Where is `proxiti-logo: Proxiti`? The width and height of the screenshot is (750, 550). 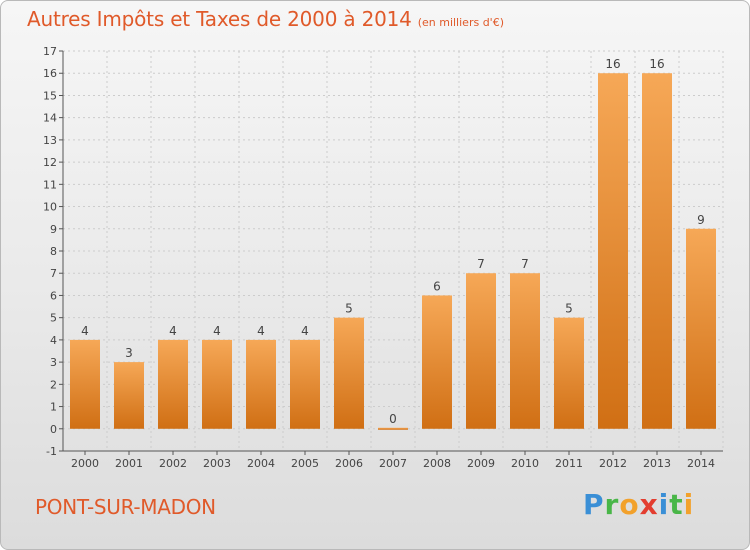
proxiti-logo: Proxiti is located at coordinates (638, 504).